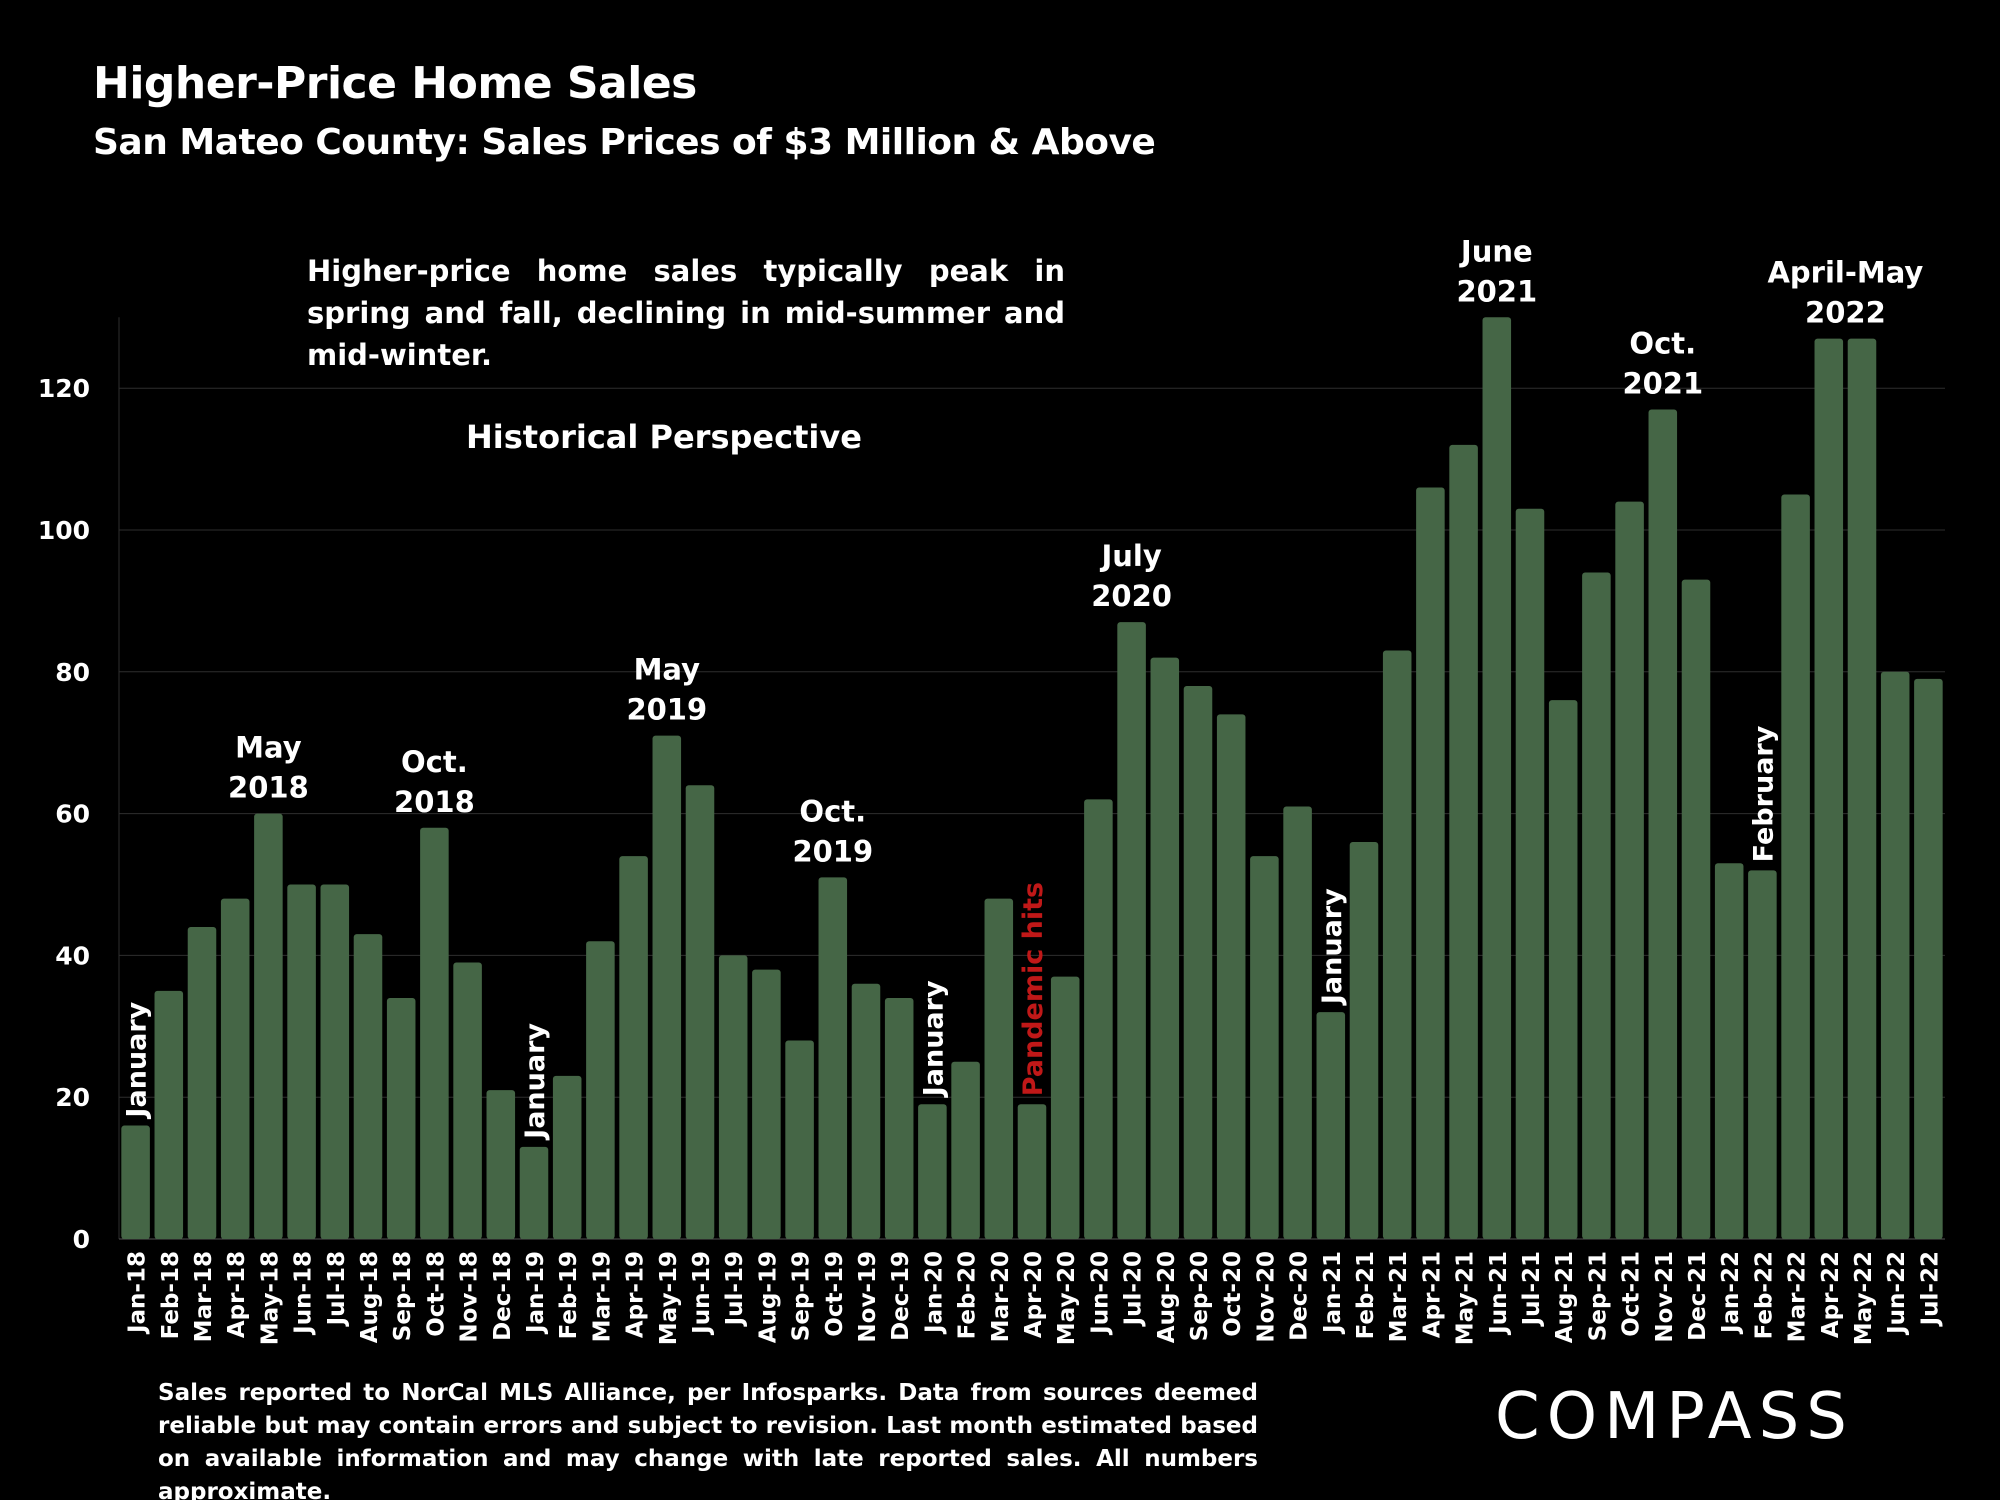 This screenshot has width=2000, height=1500. I want to click on x-tick-label: May-18, so click(270, 1298).